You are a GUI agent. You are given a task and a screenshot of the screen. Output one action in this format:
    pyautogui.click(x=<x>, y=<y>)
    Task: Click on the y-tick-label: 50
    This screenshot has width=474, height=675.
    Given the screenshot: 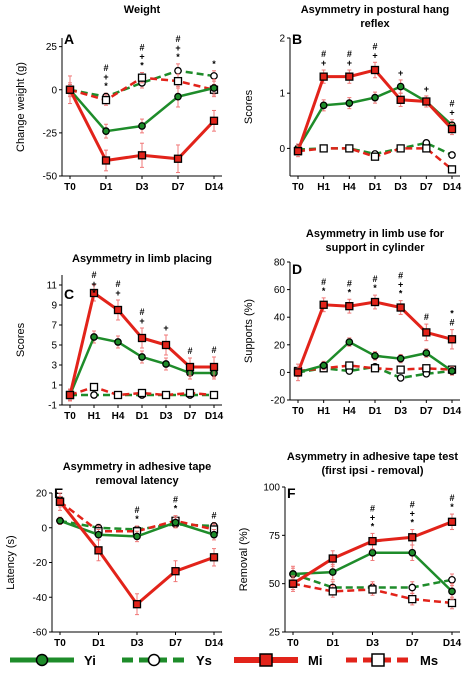 What is the action you would take?
    pyautogui.click(x=275, y=584)
    